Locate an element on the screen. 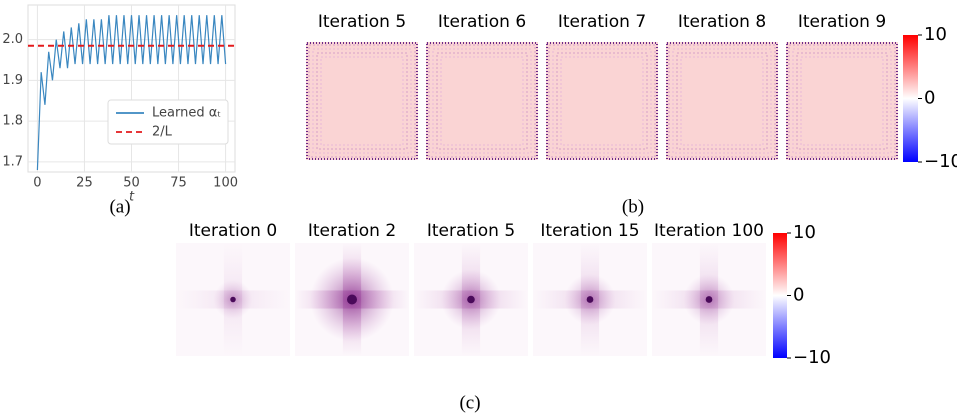 This screenshot has height=417, width=957. panel-title: Iteration 100 is located at coordinates (709, 231).